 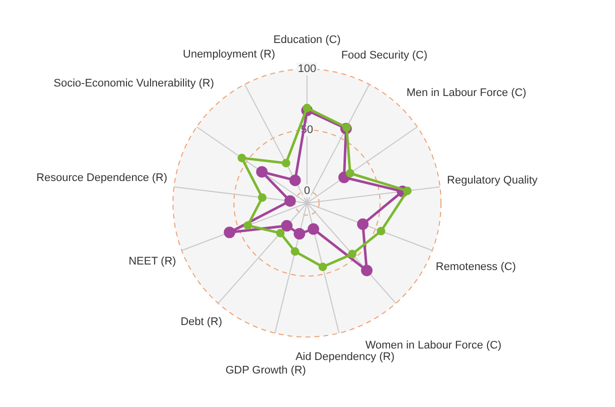 I want to click on spoke-label: Men in Labour Force (C), so click(x=466, y=92).